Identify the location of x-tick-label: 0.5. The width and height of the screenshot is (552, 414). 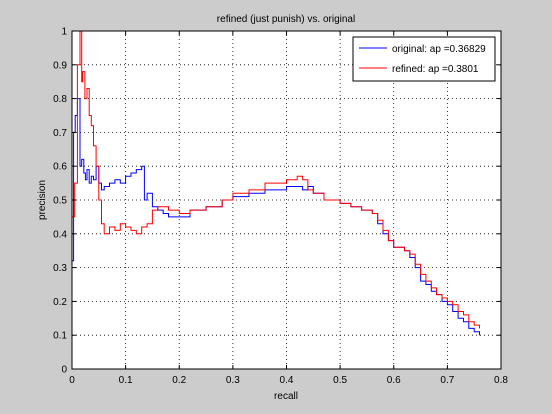
(340, 380).